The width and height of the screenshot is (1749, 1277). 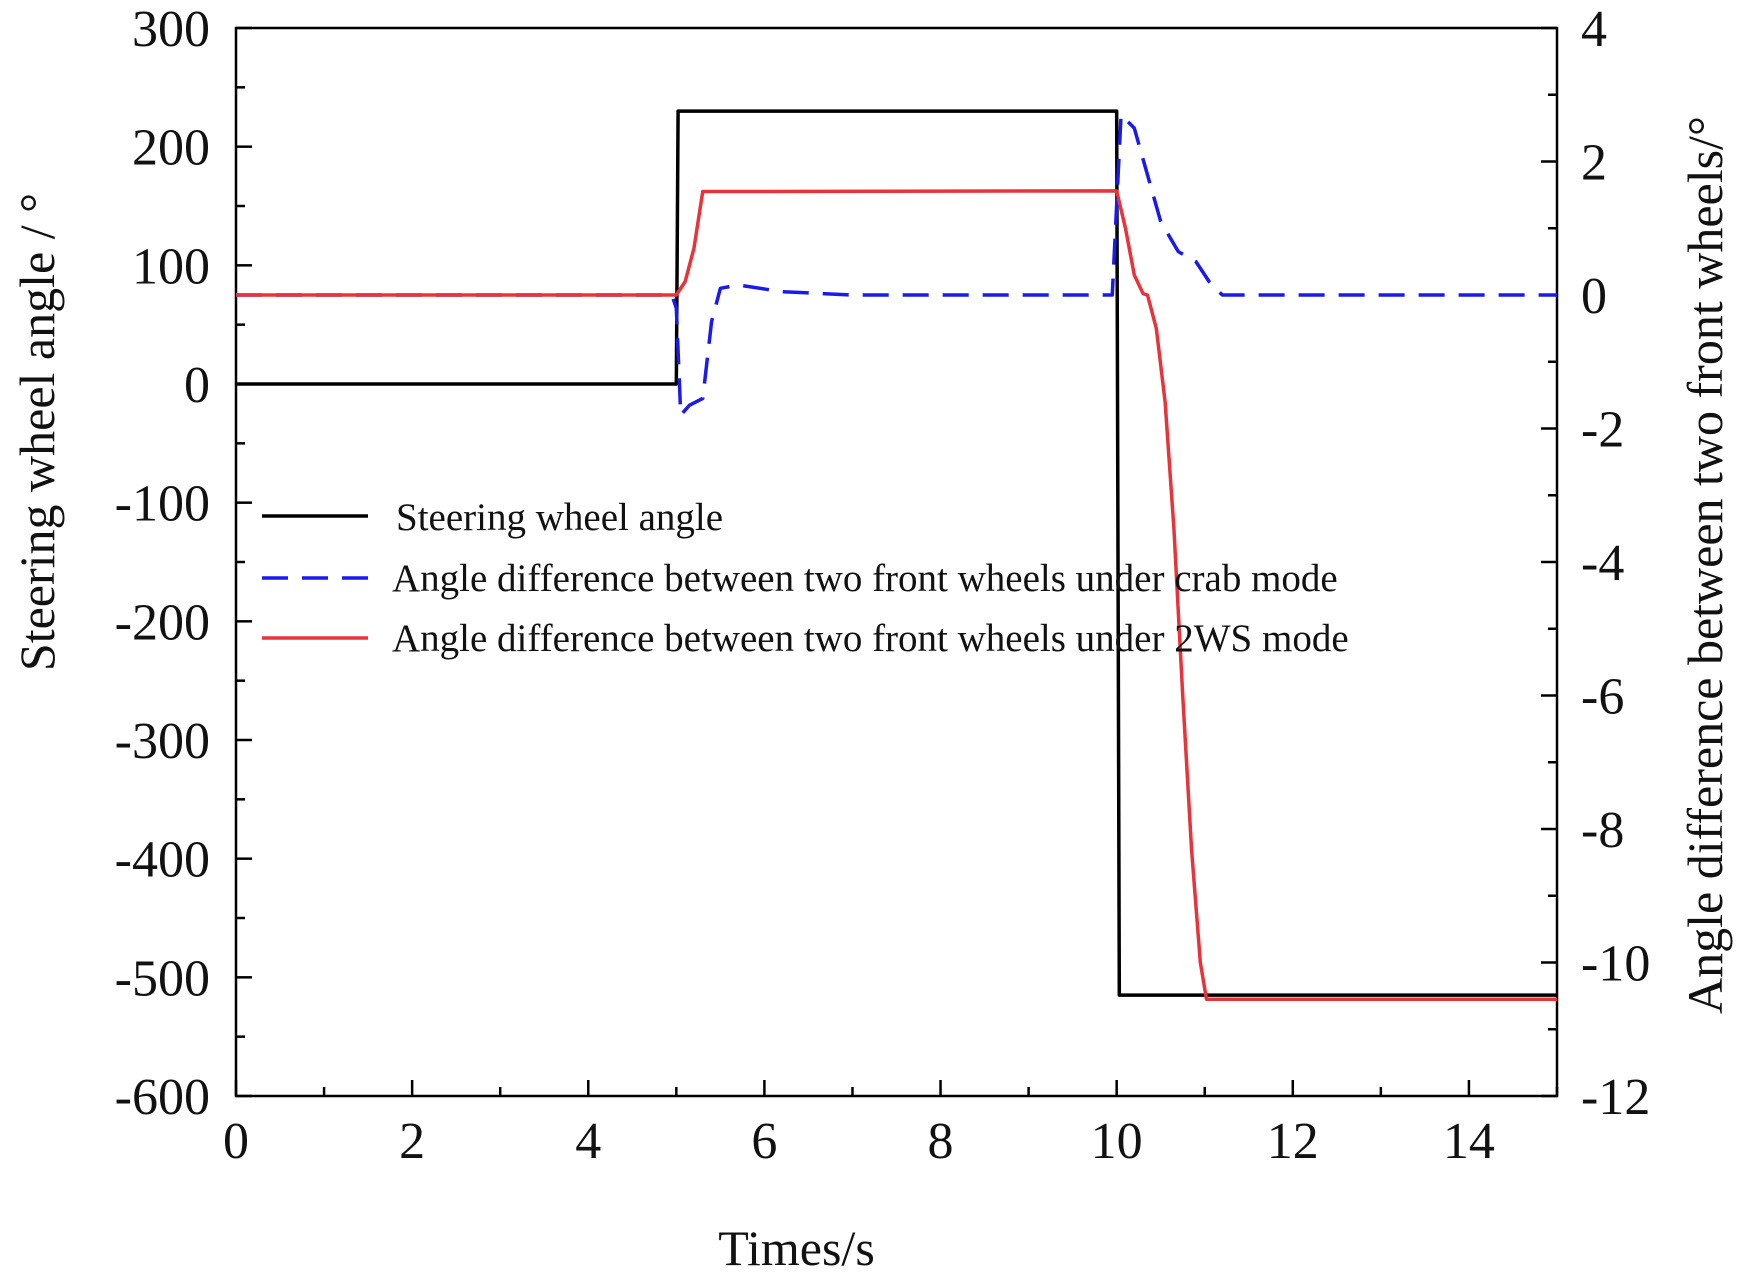 What do you see at coordinates (1602, 430) in the screenshot?
I see `y-right-tick-label: -2` at bounding box center [1602, 430].